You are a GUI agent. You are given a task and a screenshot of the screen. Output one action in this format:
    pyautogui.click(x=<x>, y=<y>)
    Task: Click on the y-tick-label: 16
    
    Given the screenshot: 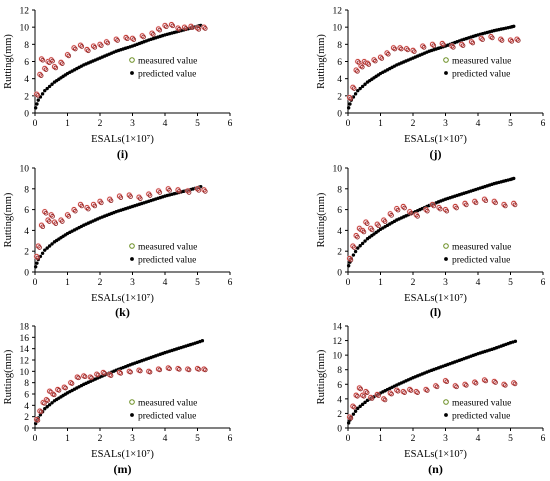 What is the action you would take?
    pyautogui.click(x=25, y=339)
    